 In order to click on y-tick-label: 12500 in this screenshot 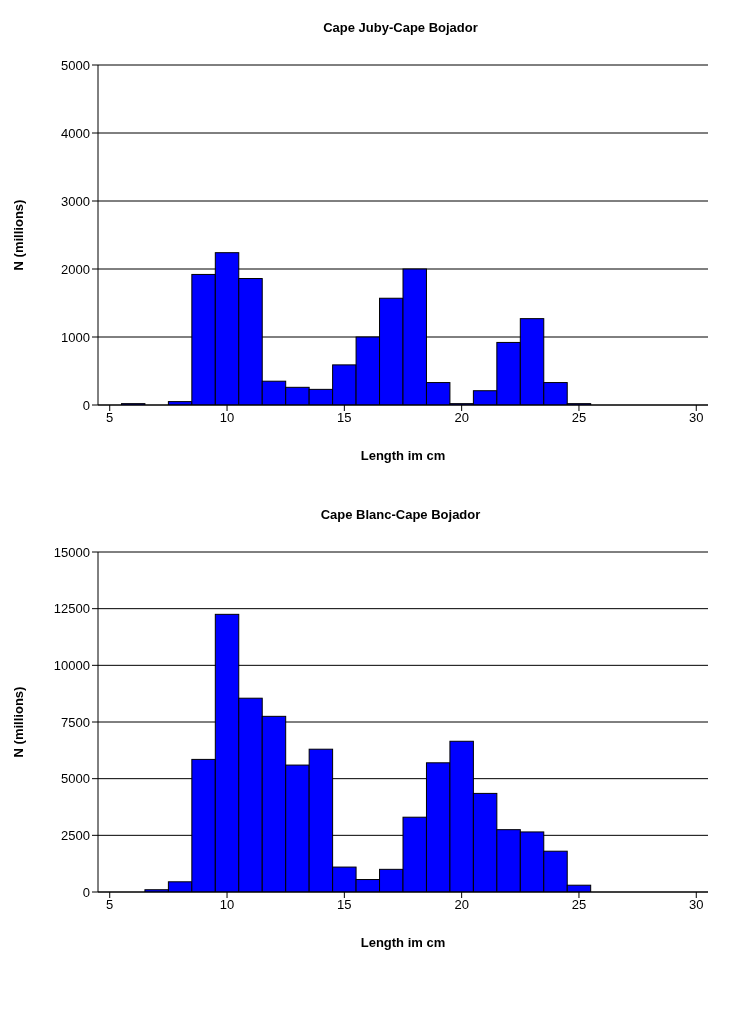, I will do `click(71, 609)`.